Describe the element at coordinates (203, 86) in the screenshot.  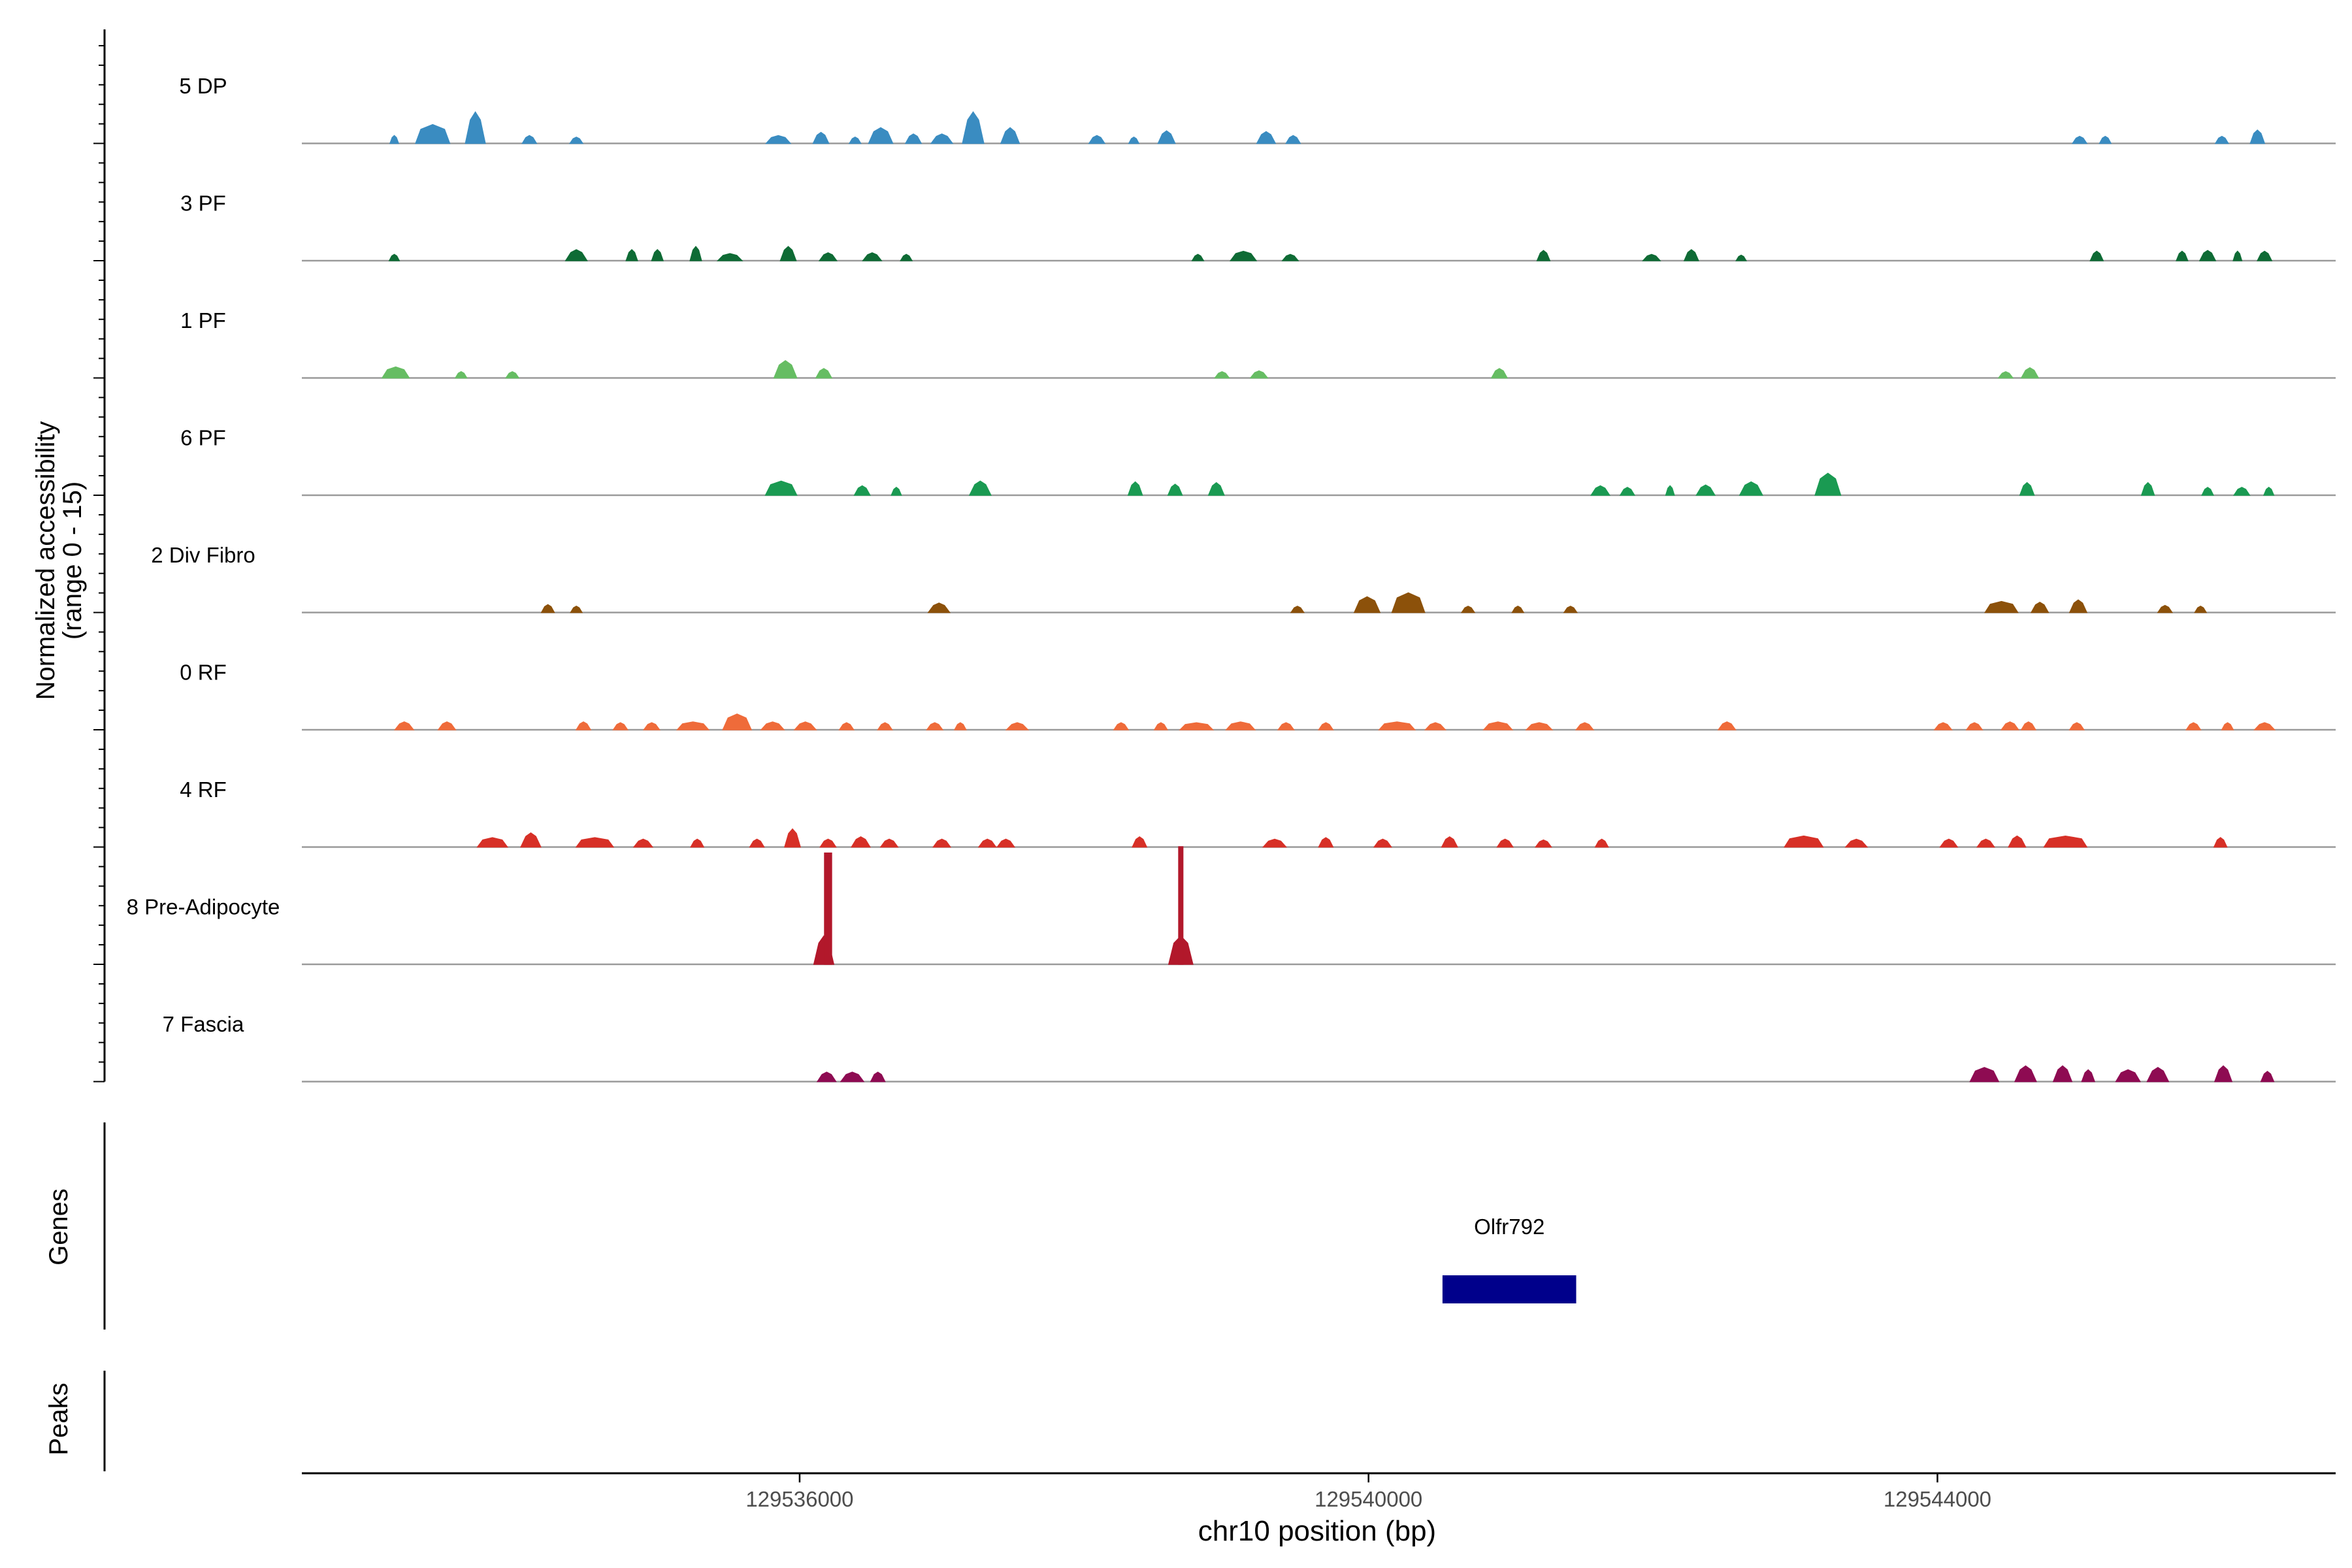
I see `track-label: 5 DP` at that location.